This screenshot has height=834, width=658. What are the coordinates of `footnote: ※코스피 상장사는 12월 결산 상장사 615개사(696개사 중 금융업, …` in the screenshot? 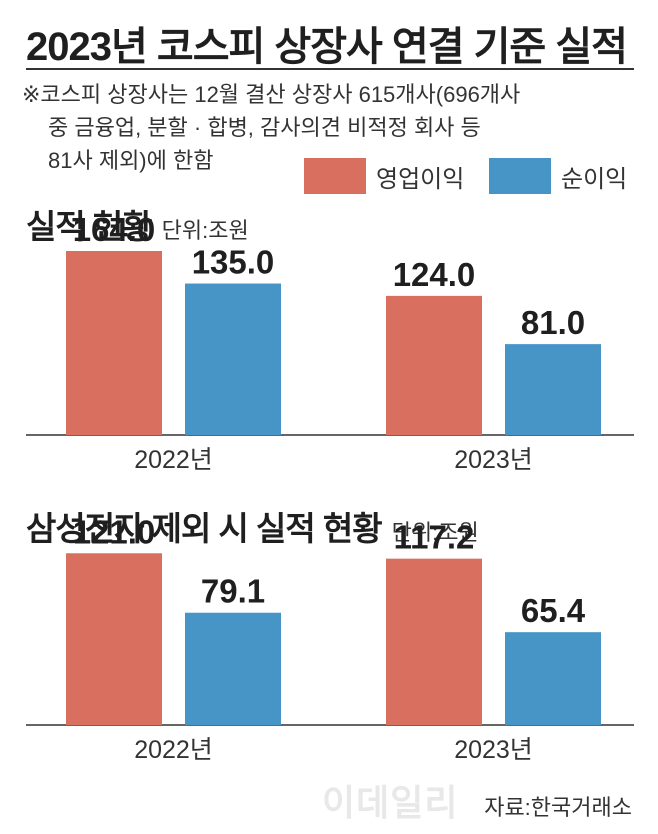 It's located at (327, 127).